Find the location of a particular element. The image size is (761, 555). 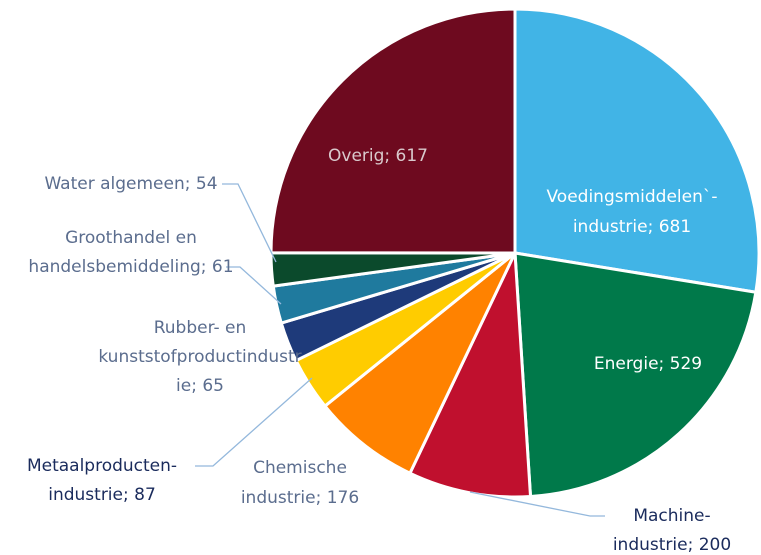

data-label: industrie; 681 is located at coordinates (632, 227).